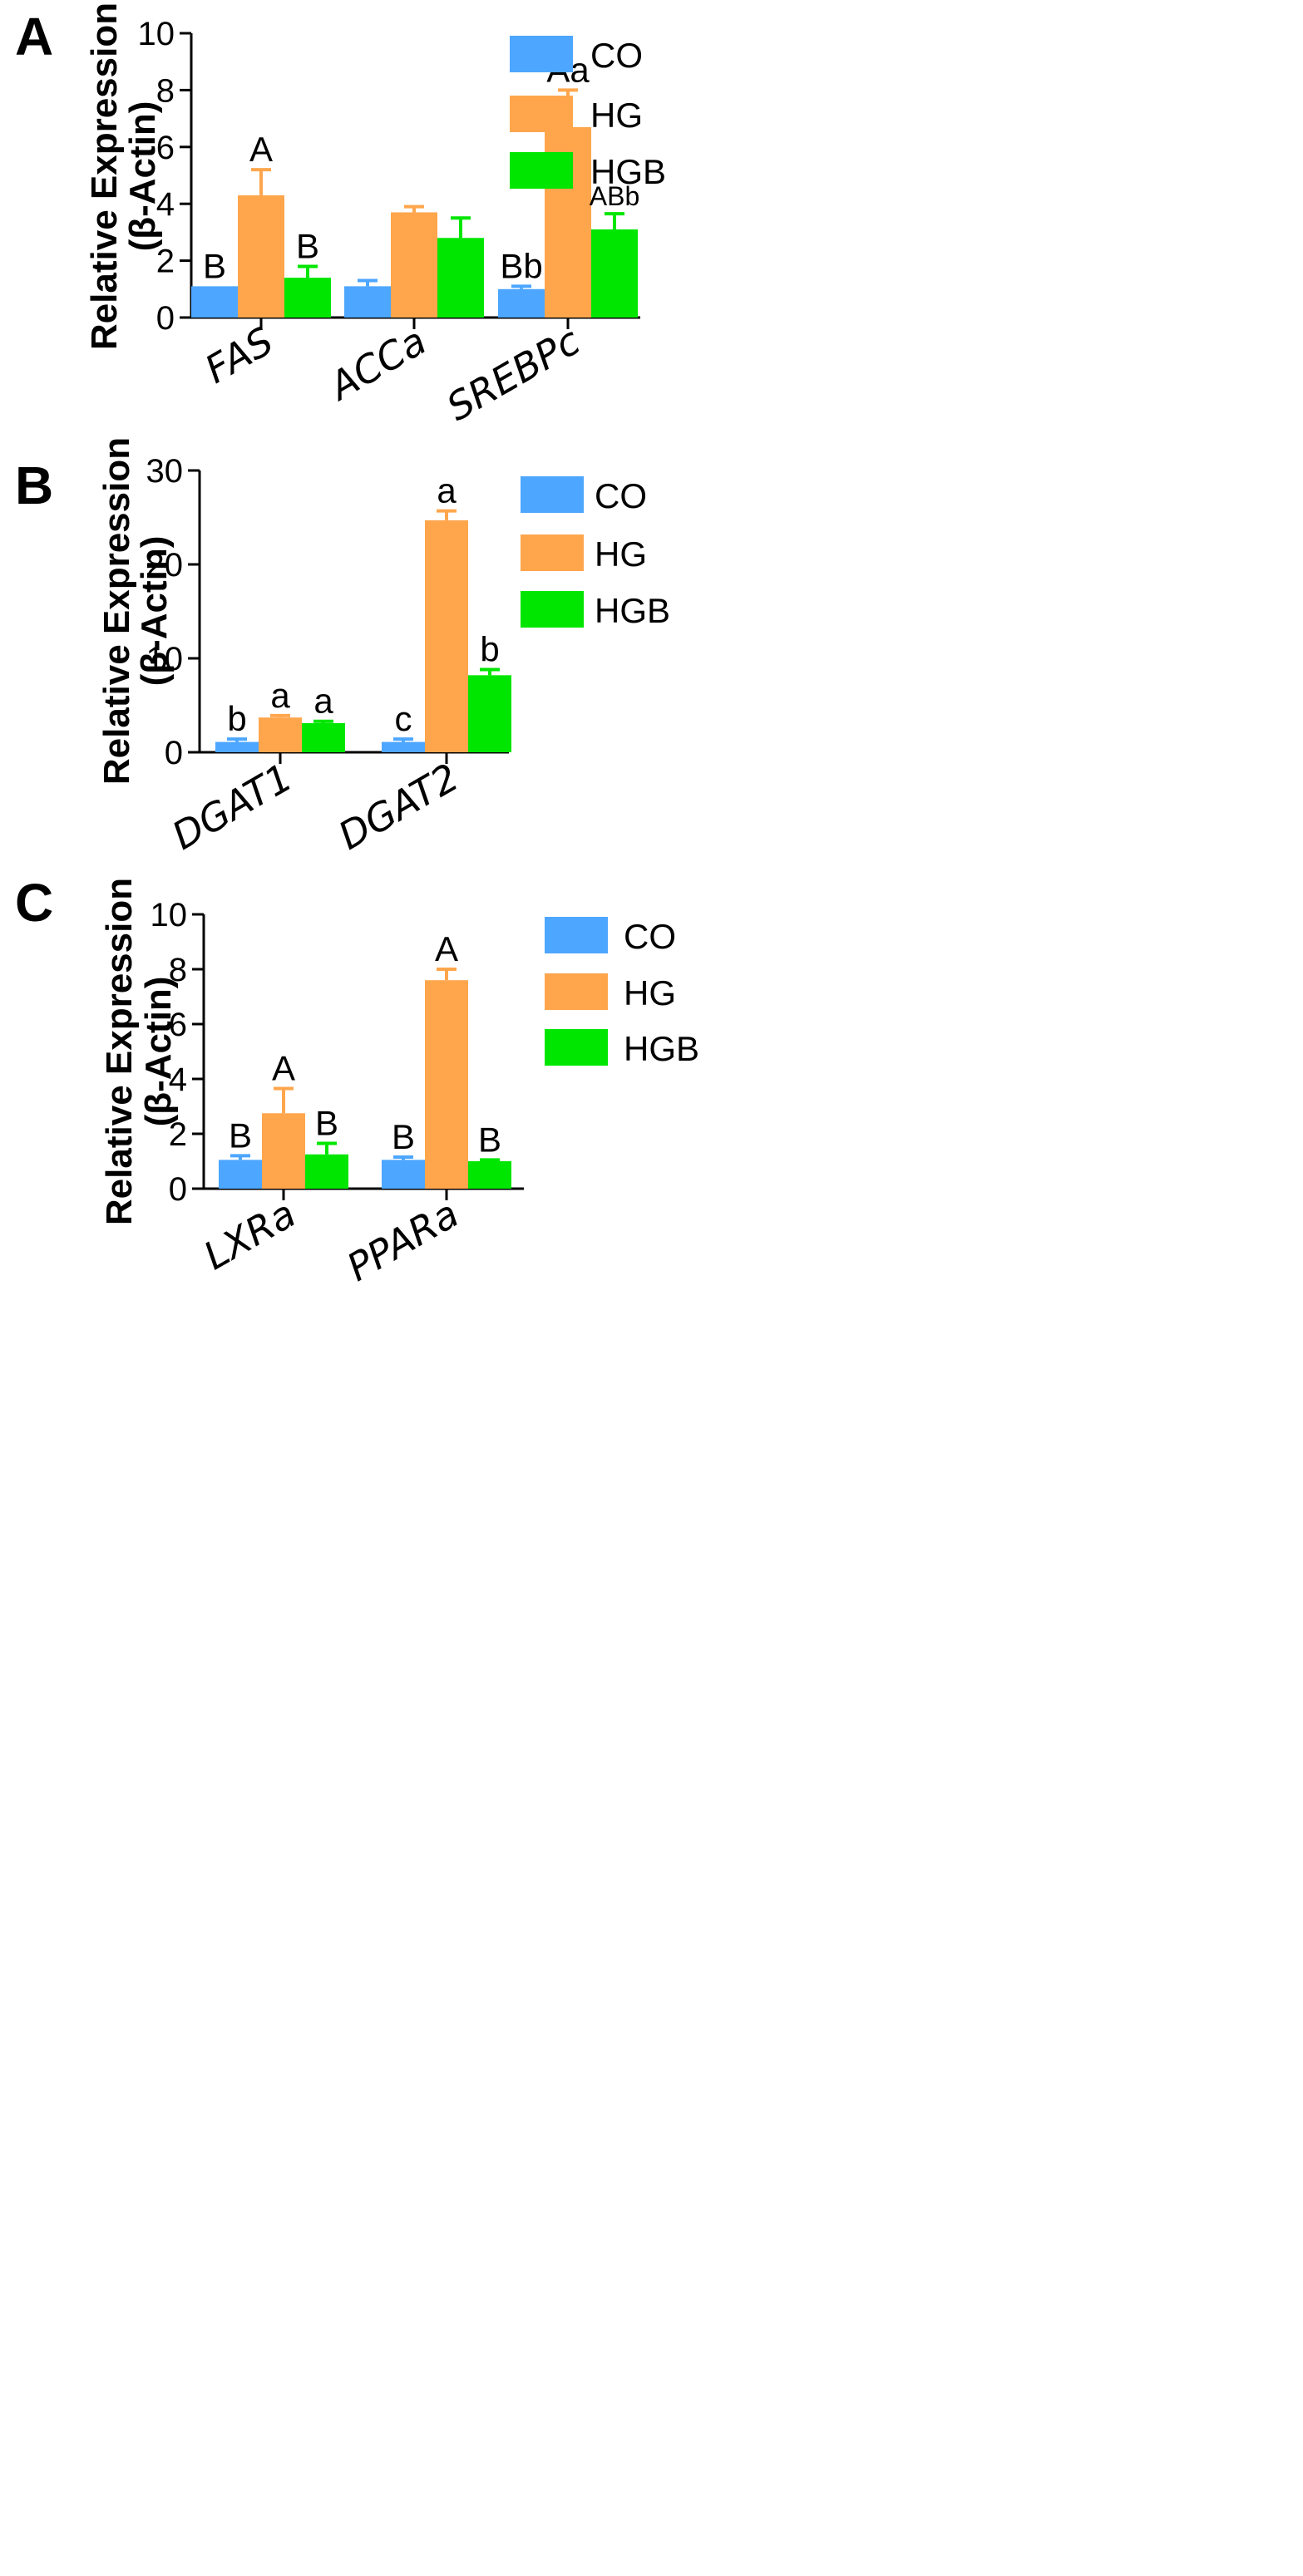  I want to click on panel-letter: C, so click(34, 903).